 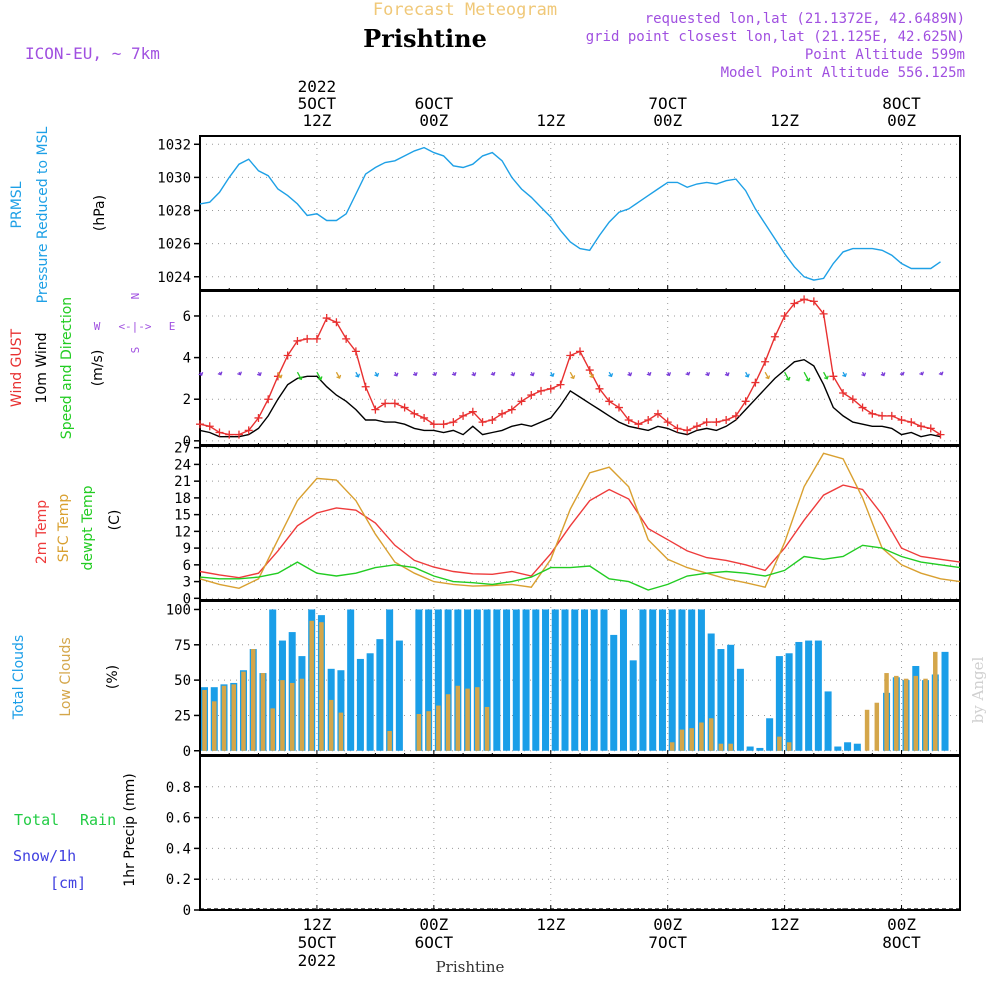 What do you see at coordinates (580, 531) in the screenshot?
I see `series-2m-temp` at bounding box center [580, 531].